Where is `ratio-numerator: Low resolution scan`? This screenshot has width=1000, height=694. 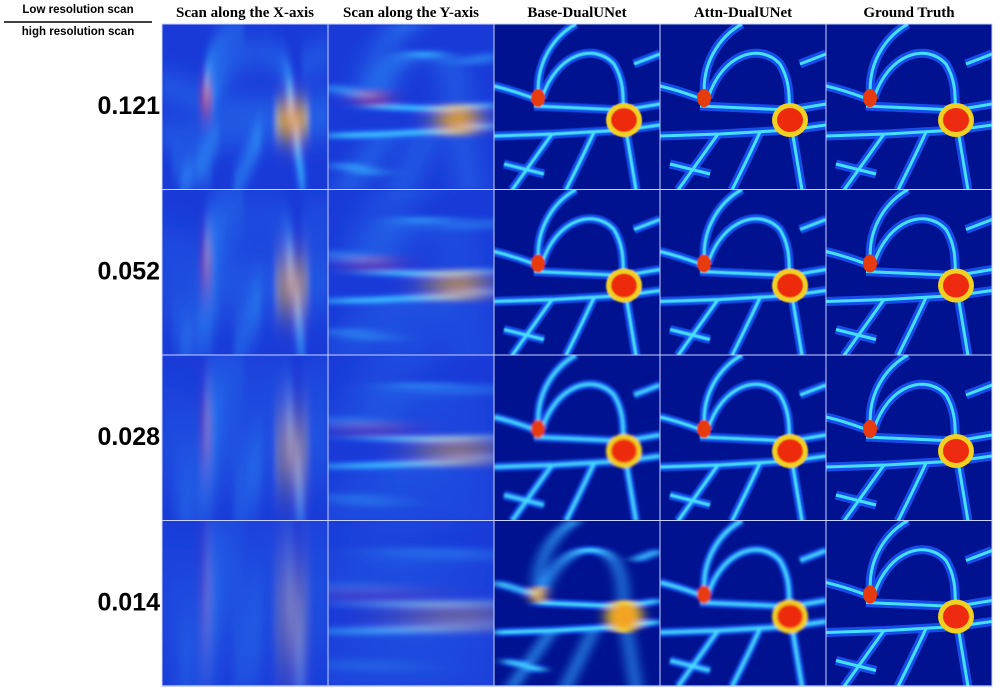 ratio-numerator: Low resolution scan is located at coordinates (77, 10).